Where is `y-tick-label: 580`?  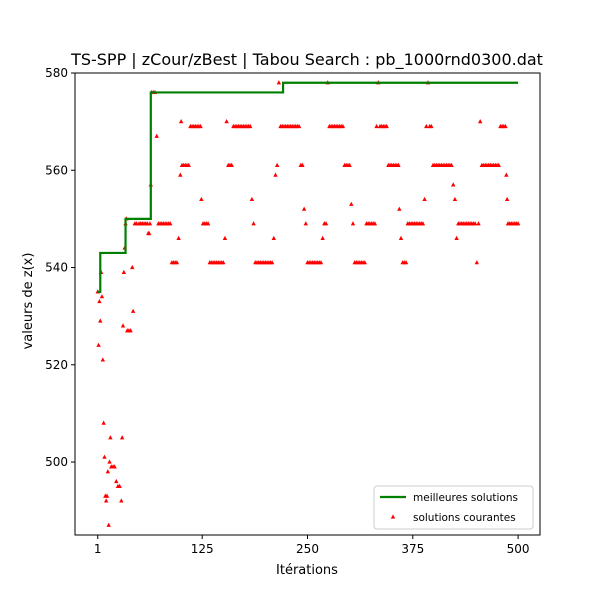
y-tick-label: 580 is located at coordinates (56, 73).